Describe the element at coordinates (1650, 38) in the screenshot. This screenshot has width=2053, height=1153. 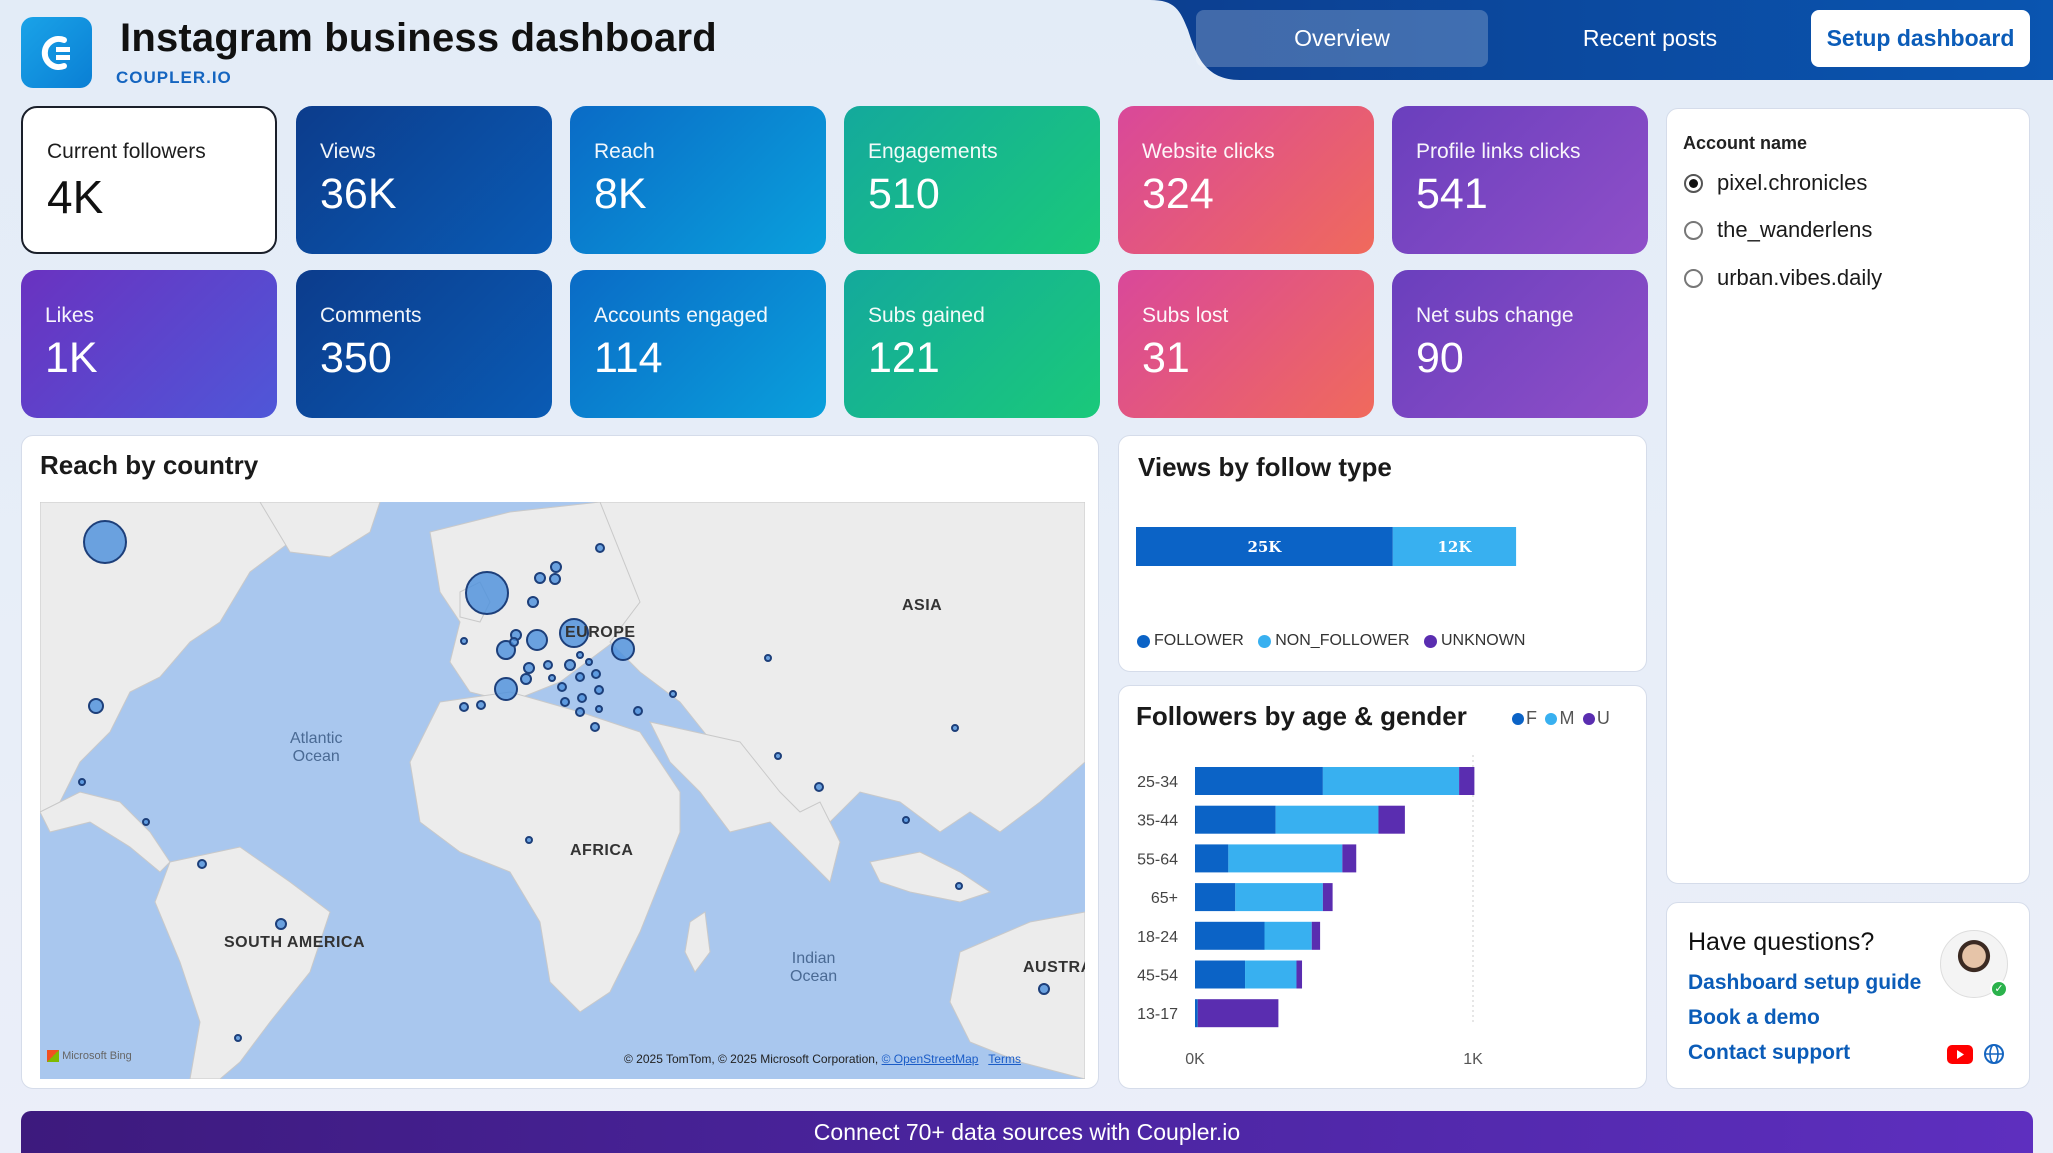
I see `tab-recent-posts: Recent posts` at that location.